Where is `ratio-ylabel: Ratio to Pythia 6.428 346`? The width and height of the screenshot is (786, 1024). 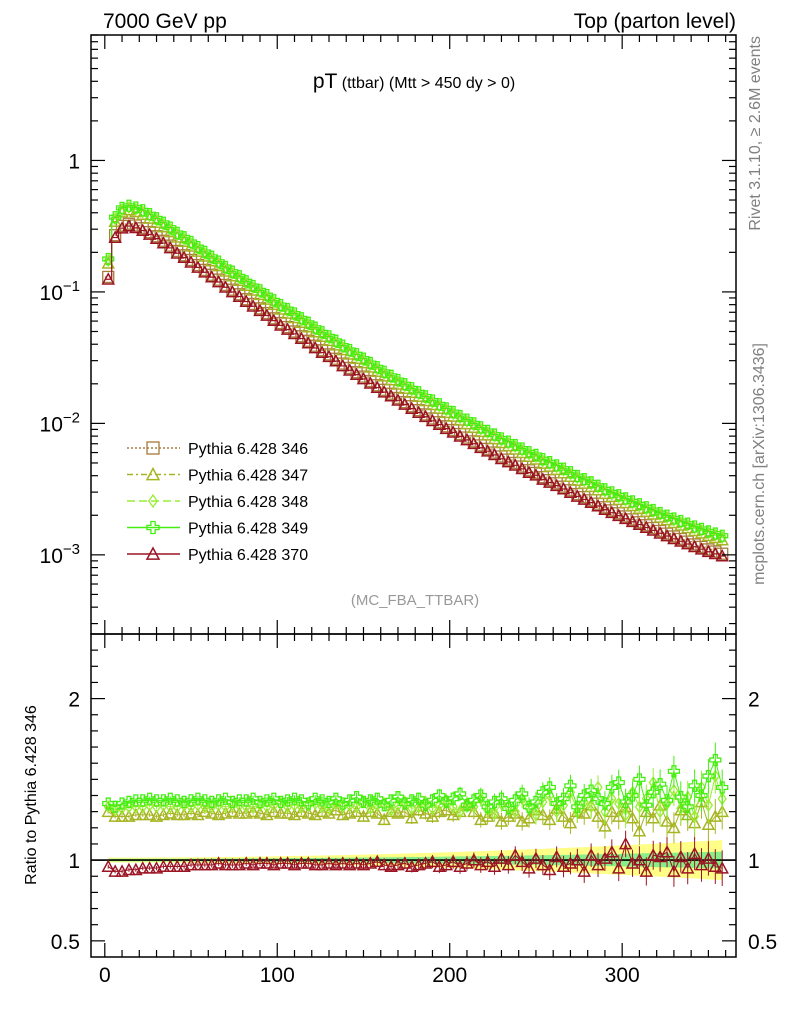
ratio-ylabel: Ratio to Pythia 6.428 346 is located at coordinates (31, 795).